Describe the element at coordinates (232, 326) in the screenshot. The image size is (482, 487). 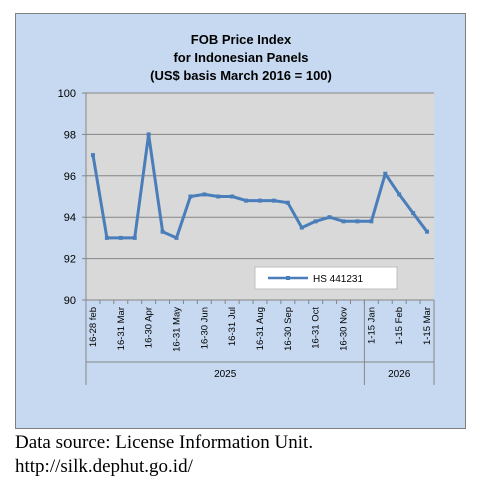
I see `x-tick-label: 16-31 Jul` at that location.